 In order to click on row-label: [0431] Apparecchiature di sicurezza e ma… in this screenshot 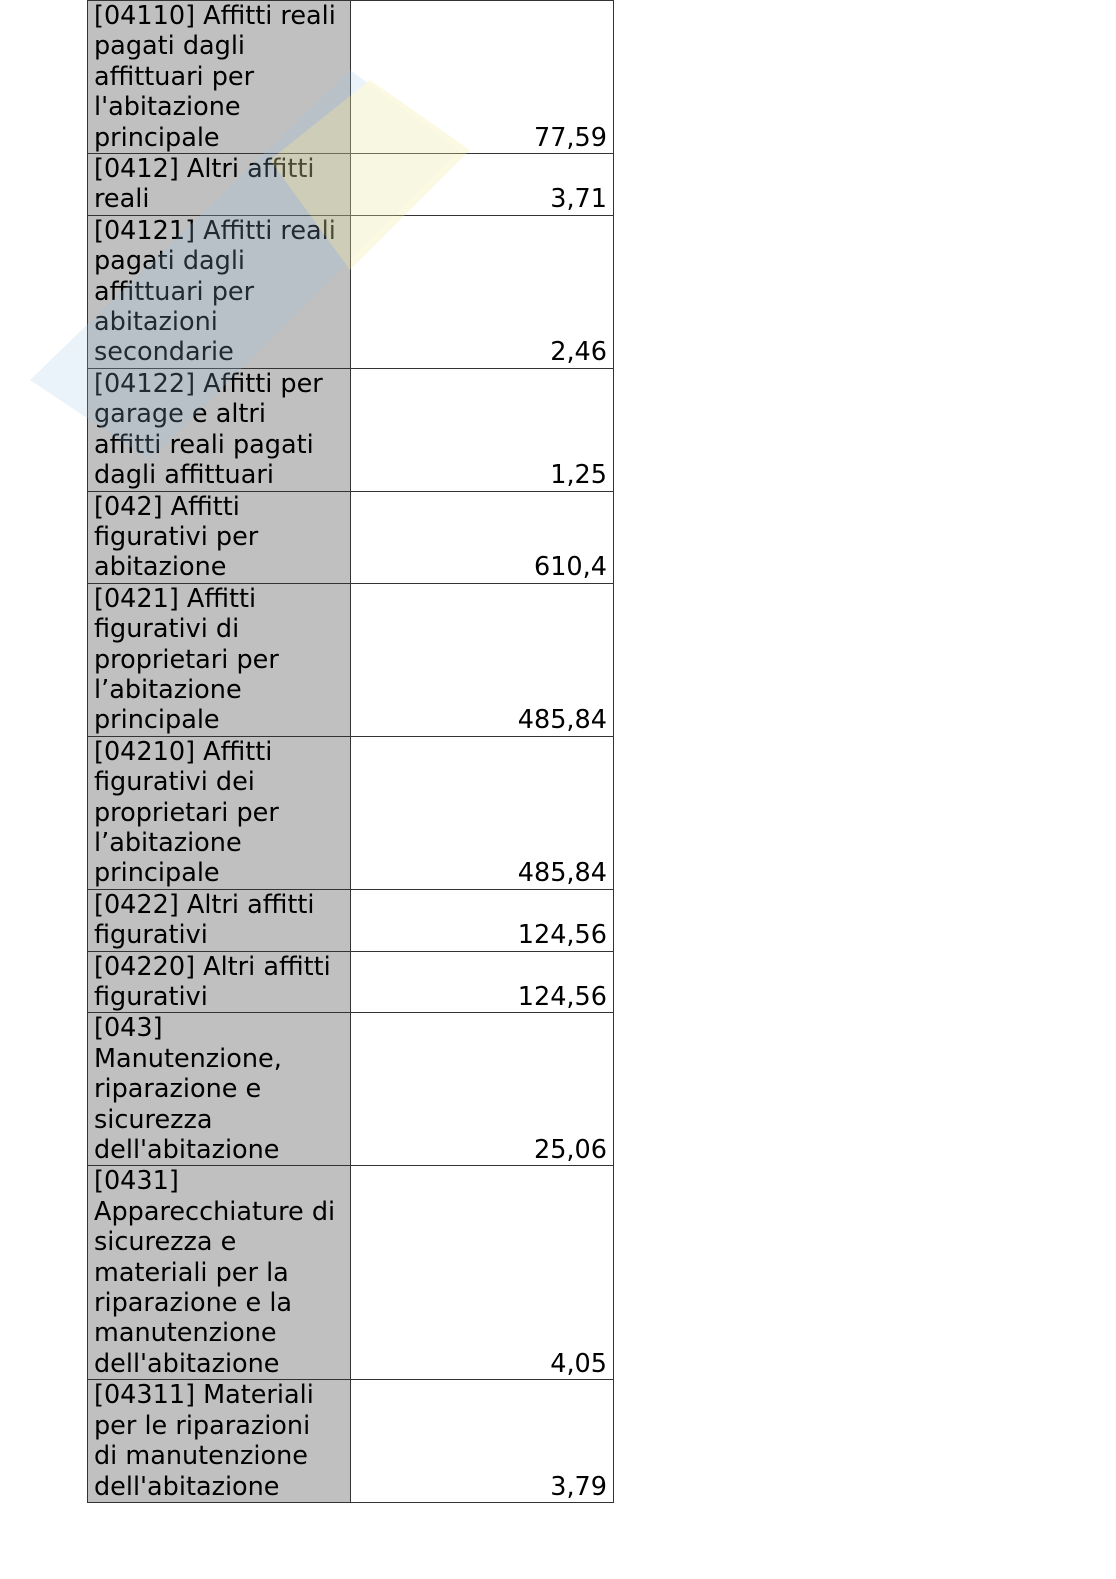, I will do `click(219, 1273)`.